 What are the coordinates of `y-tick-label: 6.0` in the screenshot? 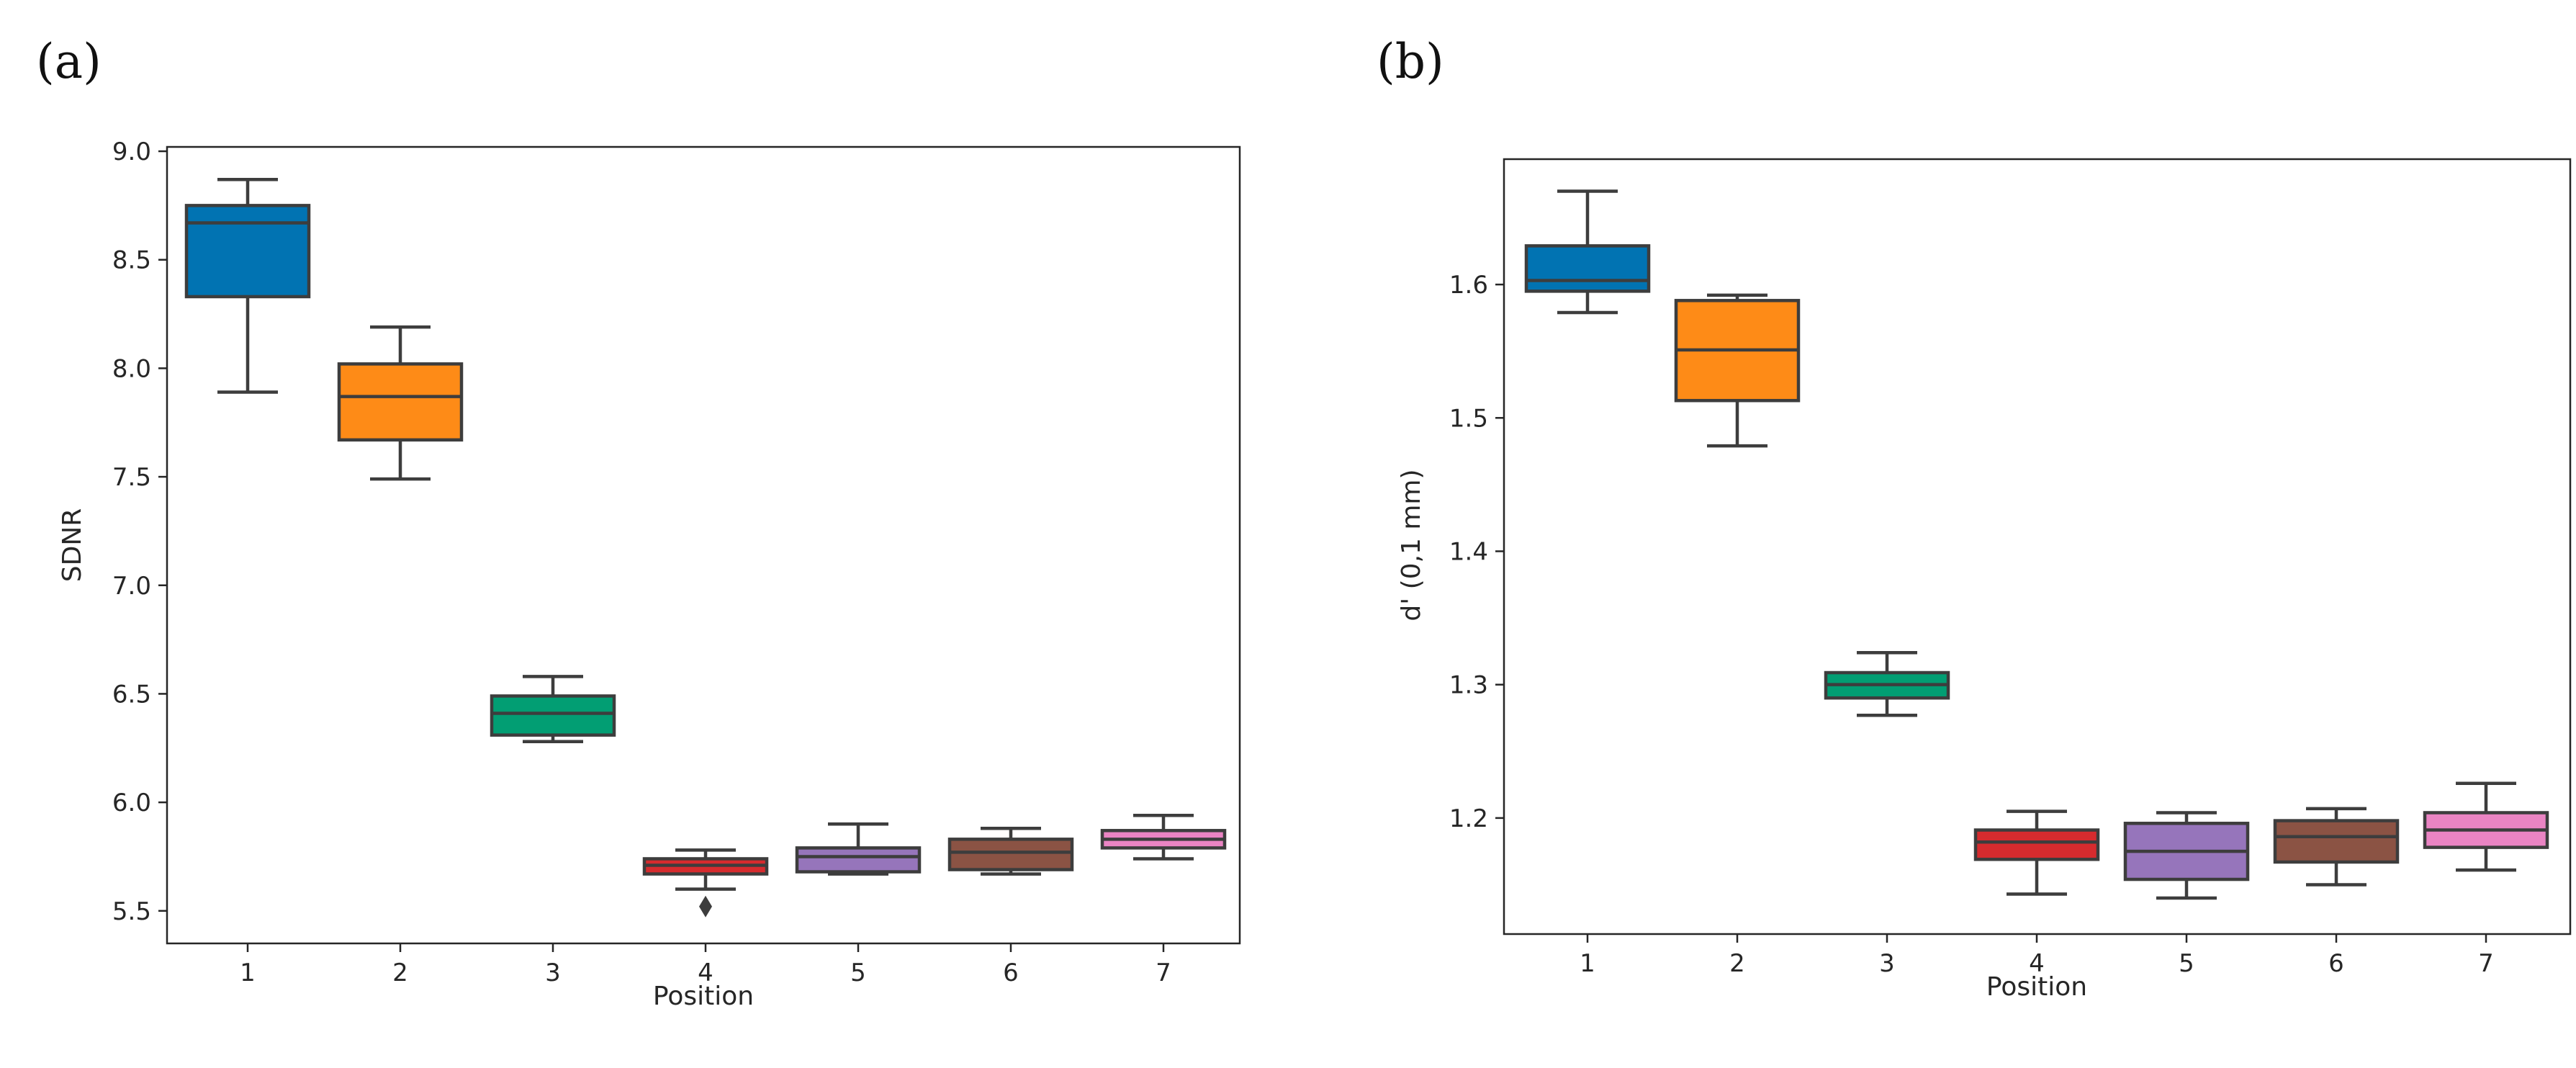 It's located at (131, 803).